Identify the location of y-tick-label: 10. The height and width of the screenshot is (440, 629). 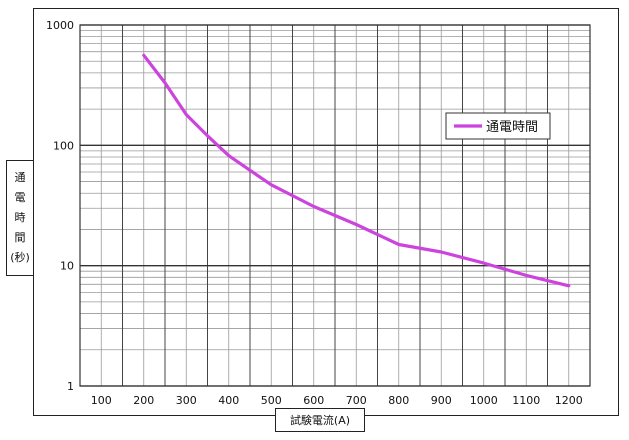
(67, 266).